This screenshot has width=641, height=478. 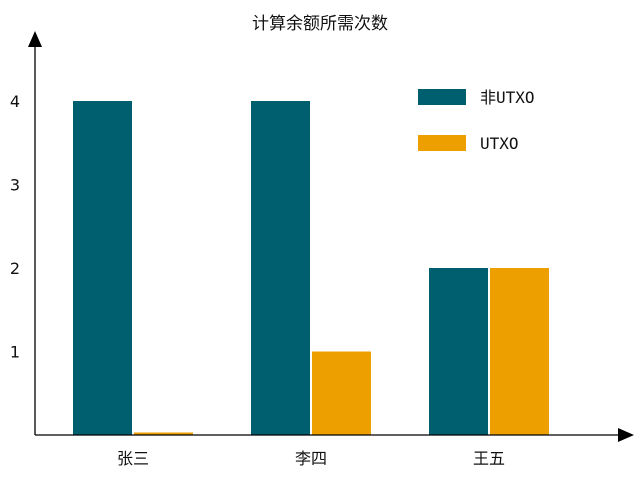 What do you see at coordinates (626, 435) in the screenshot?
I see `x-axis-arrow` at bounding box center [626, 435].